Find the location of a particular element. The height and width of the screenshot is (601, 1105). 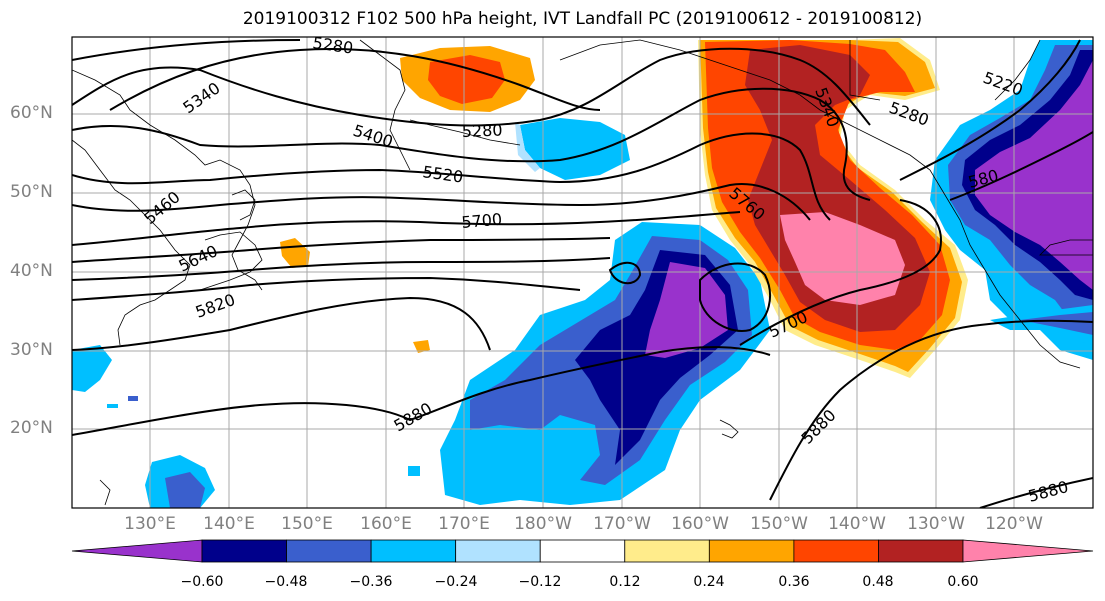

lat-label-60n: 60°N is located at coordinates (31, 113).